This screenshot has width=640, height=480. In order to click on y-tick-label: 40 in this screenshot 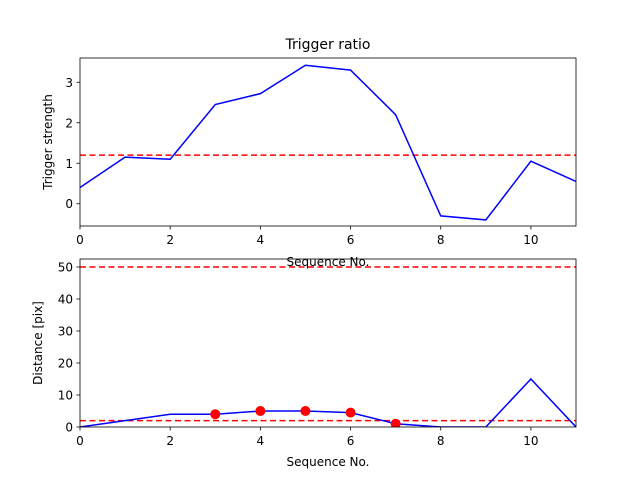, I will do `click(65, 300)`.